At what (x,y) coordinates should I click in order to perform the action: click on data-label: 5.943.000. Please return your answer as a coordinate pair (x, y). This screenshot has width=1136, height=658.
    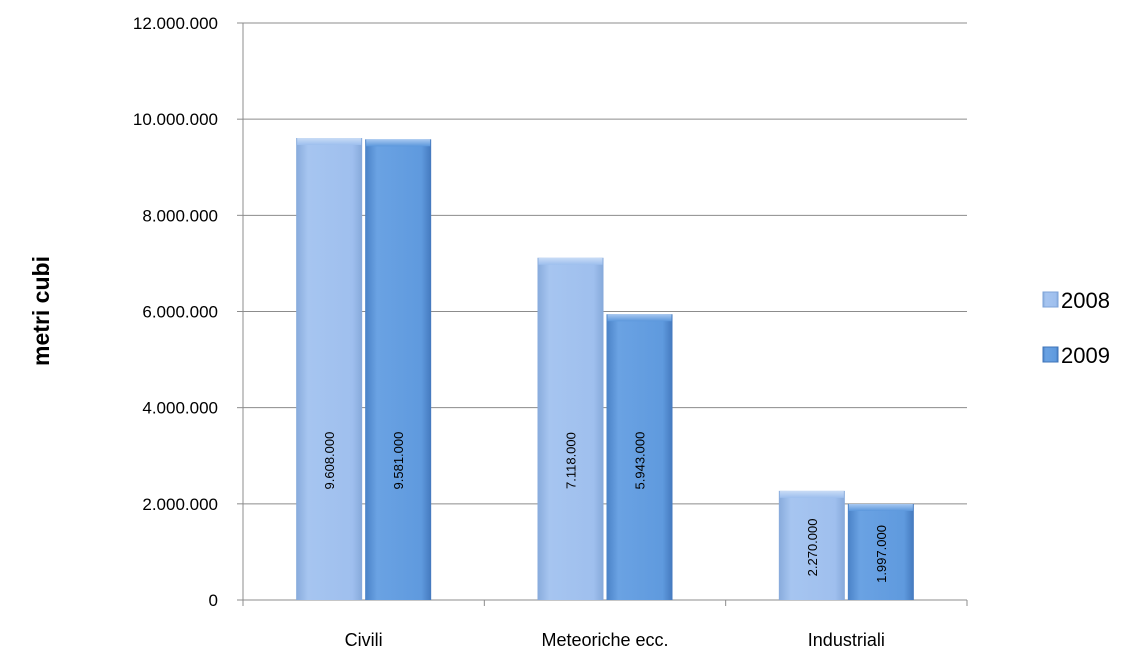
    Looking at the image, I should click on (640, 461).